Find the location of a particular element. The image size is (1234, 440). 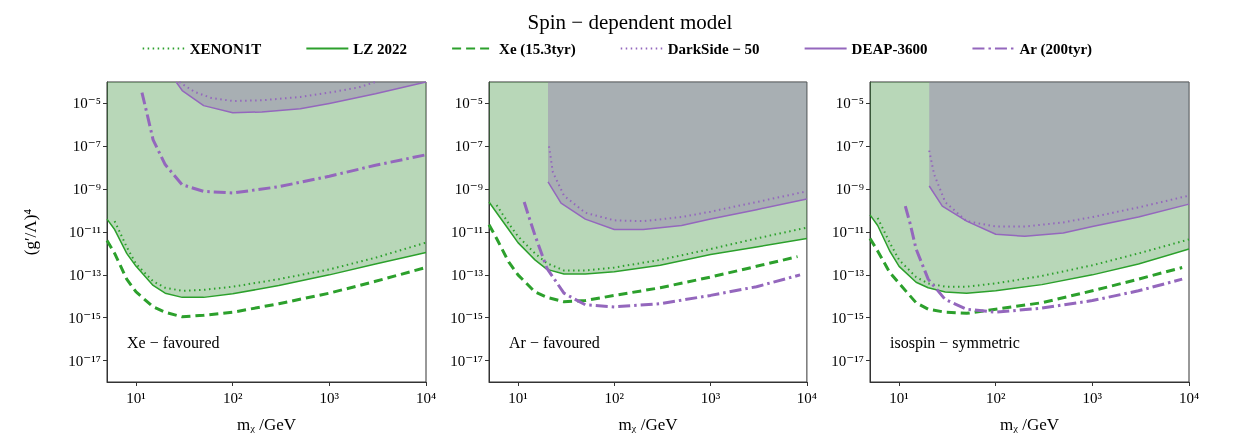

legend-label: Ar (200tyr) is located at coordinates (1056, 49).